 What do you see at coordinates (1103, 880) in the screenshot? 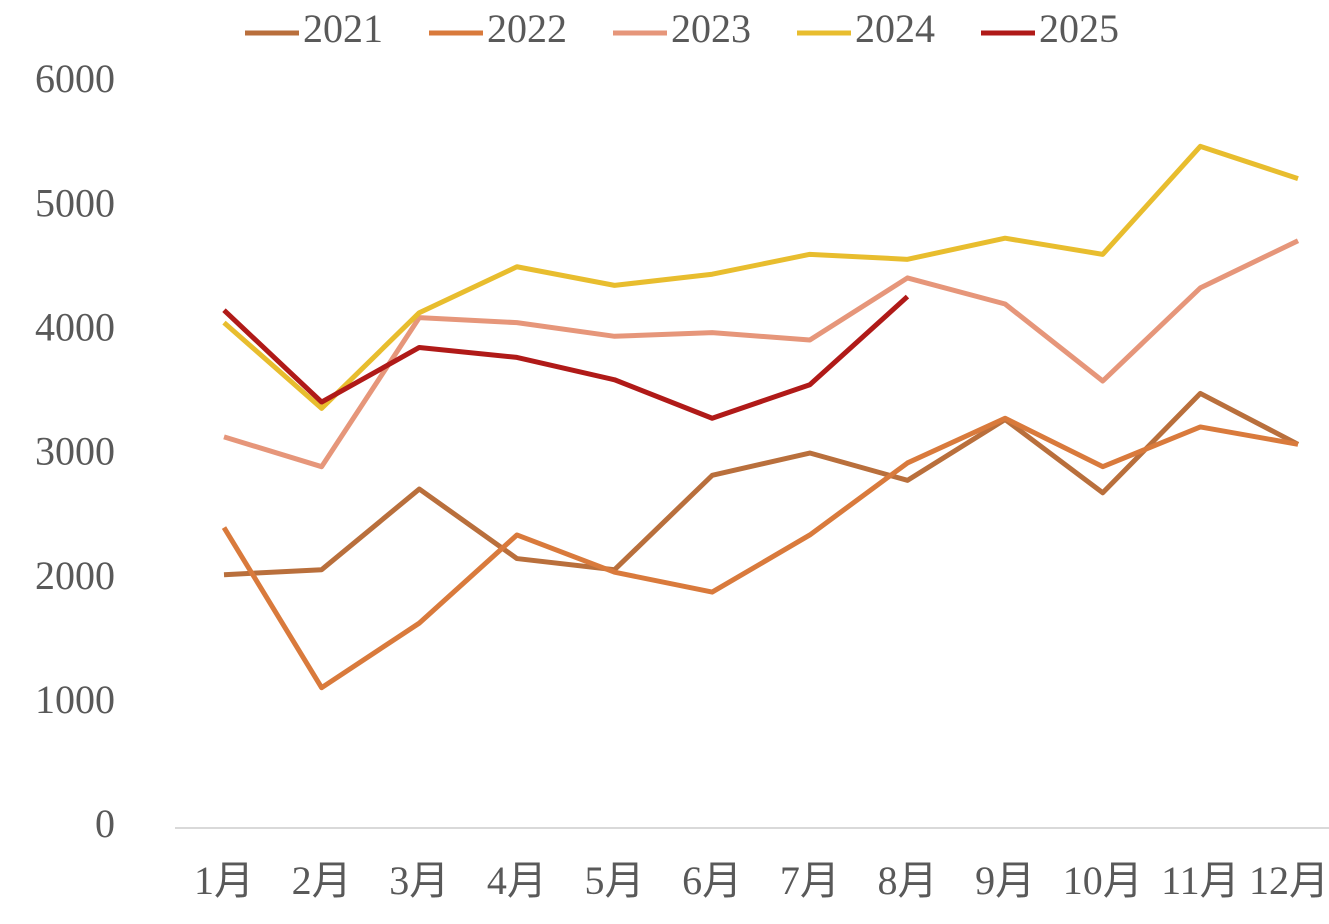
I see `x-tick-label: 10月` at bounding box center [1103, 880].